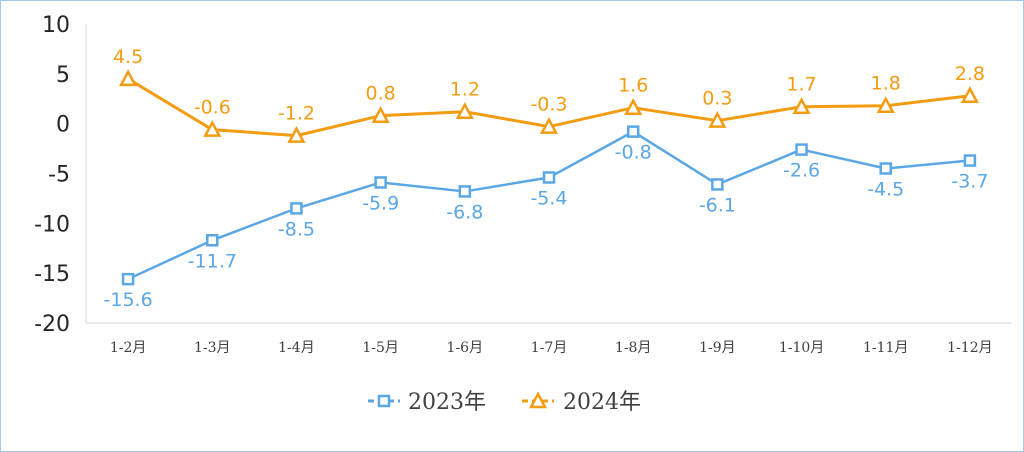 This screenshot has width=1024, height=452. Describe the element at coordinates (52, 224) in the screenshot. I see `y-tick-label: -10` at that location.